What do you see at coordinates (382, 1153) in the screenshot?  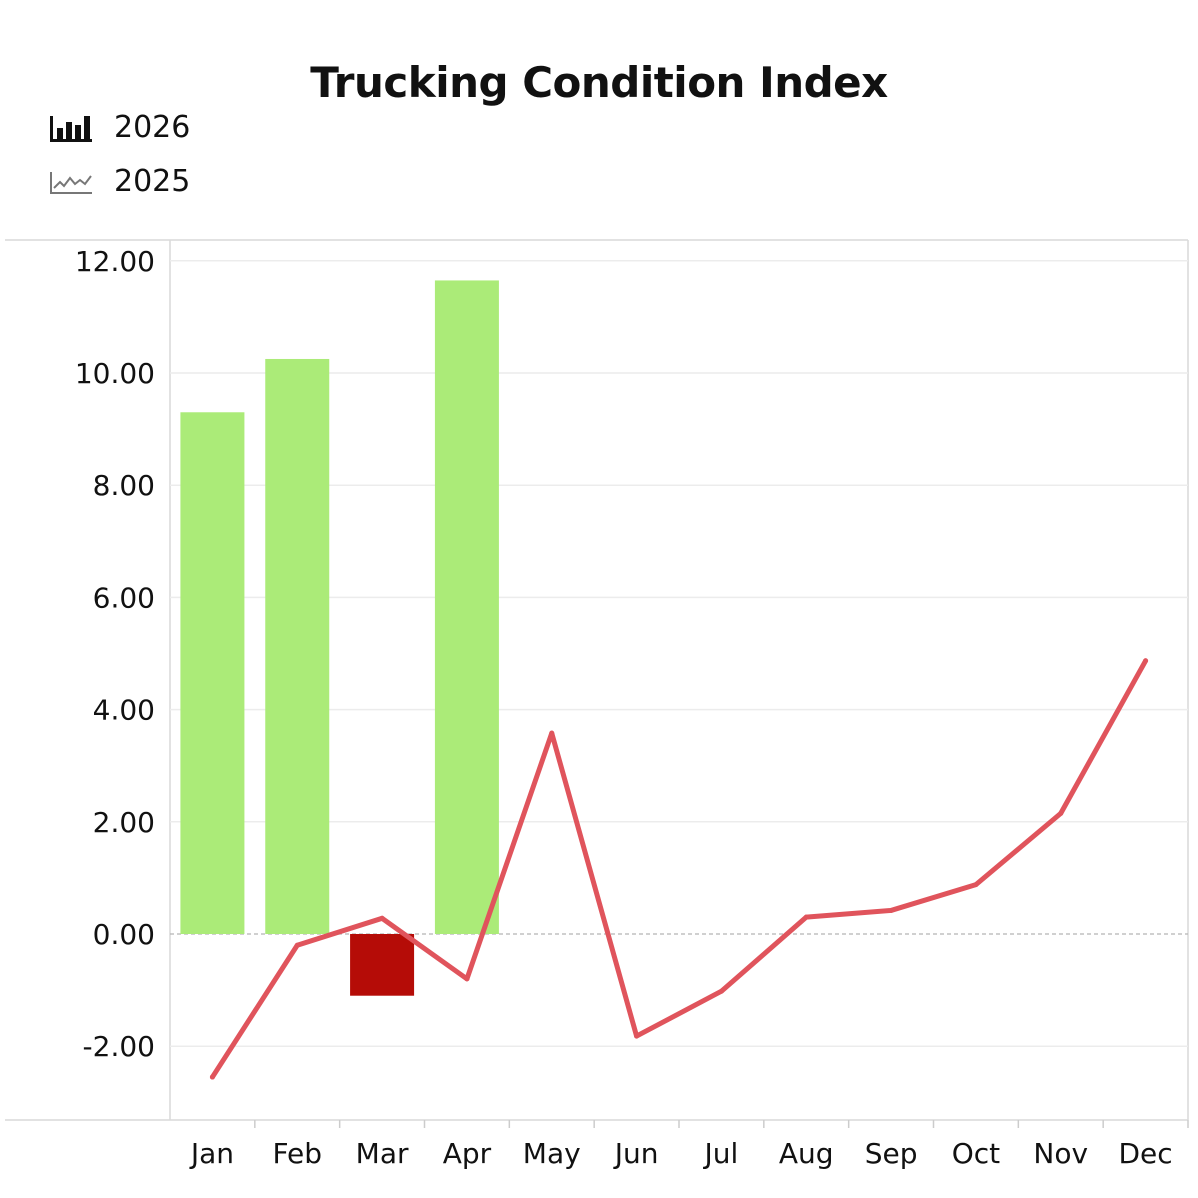 I see `x-tick-label: Mar` at bounding box center [382, 1153].